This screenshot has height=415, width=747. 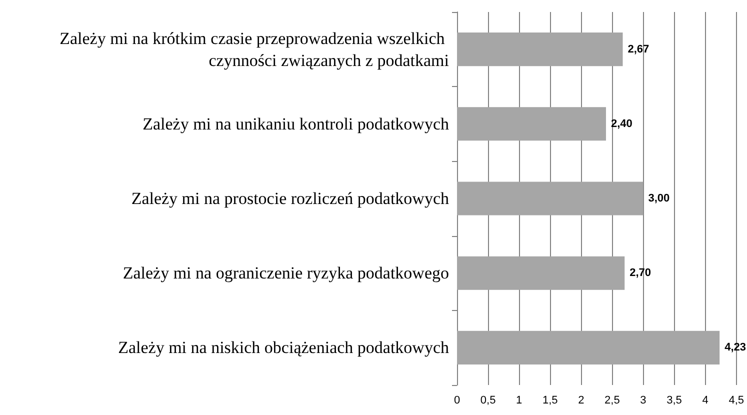 I want to click on data-label: 4,23, so click(x=735, y=348).